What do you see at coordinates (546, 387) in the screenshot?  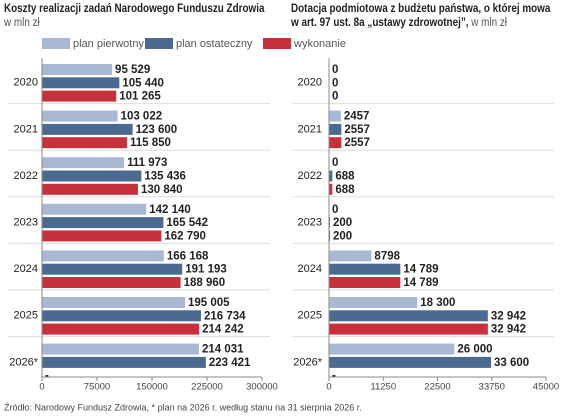 I see `x-tick-label: 45000` at bounding box center [546, 387].